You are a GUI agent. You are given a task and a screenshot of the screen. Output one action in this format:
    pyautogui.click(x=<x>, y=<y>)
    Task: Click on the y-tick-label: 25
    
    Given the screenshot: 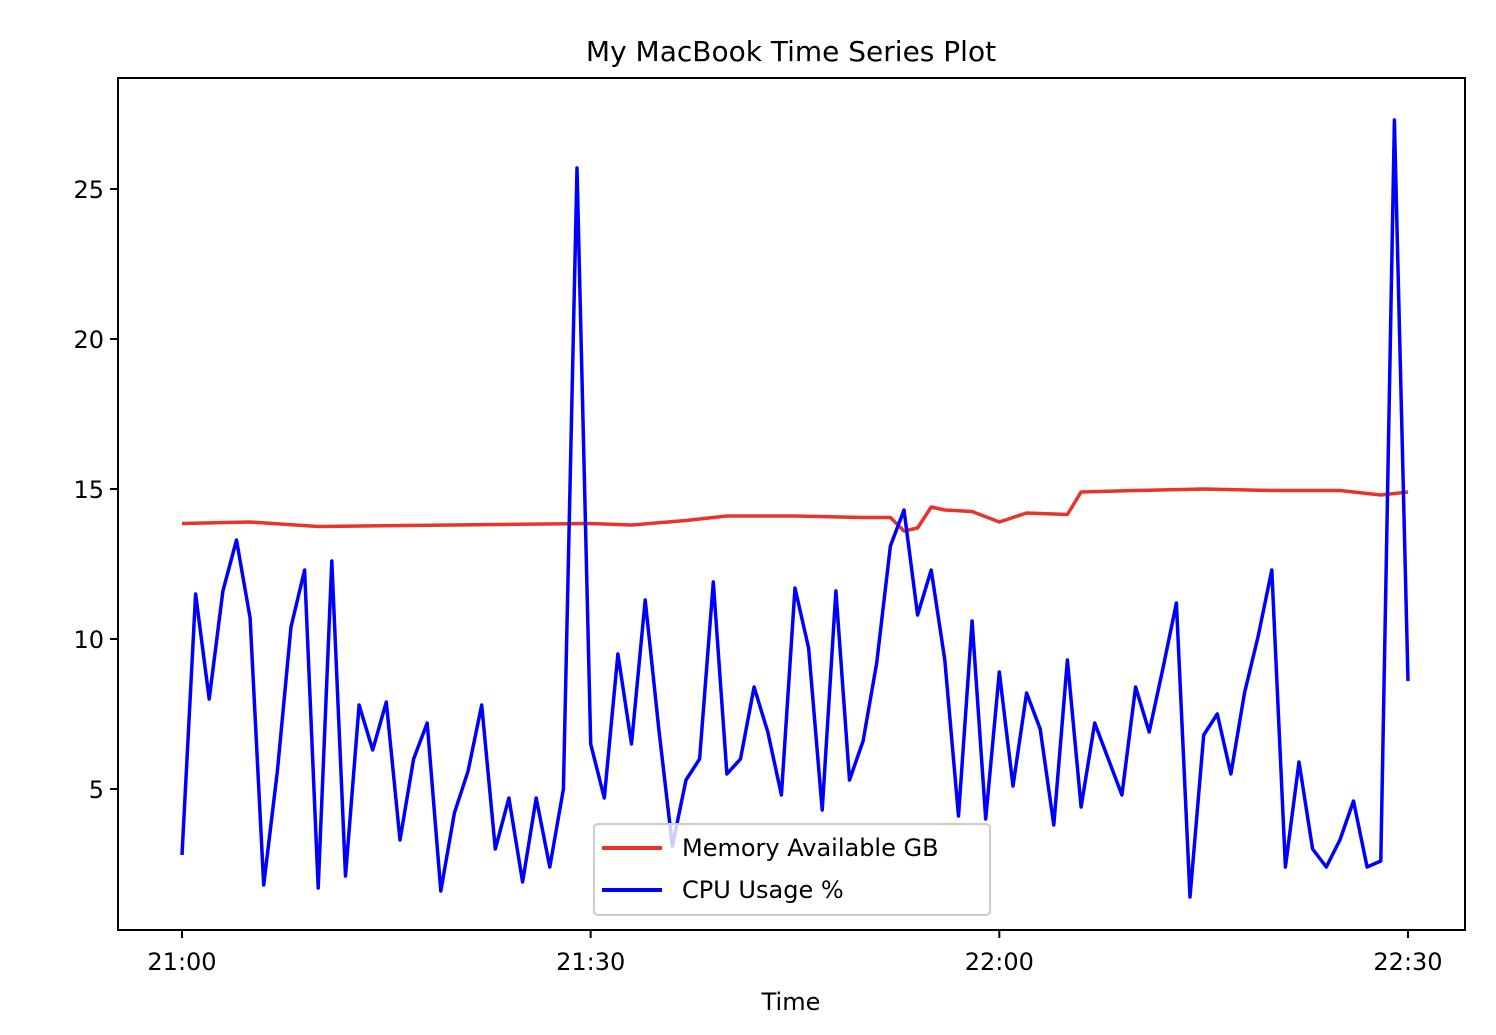 What is the action you would take?
    pyautogui.click(x=88, y=190)
    